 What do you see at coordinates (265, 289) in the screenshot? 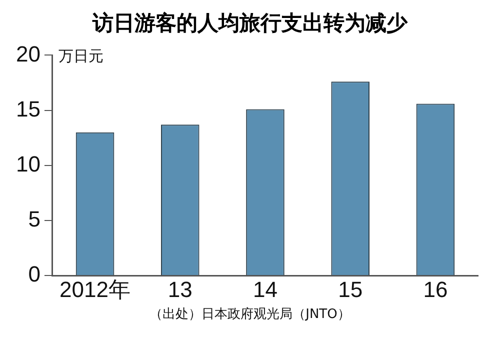
I see `x-tick-label: 14` at bounding box center [265, 289].